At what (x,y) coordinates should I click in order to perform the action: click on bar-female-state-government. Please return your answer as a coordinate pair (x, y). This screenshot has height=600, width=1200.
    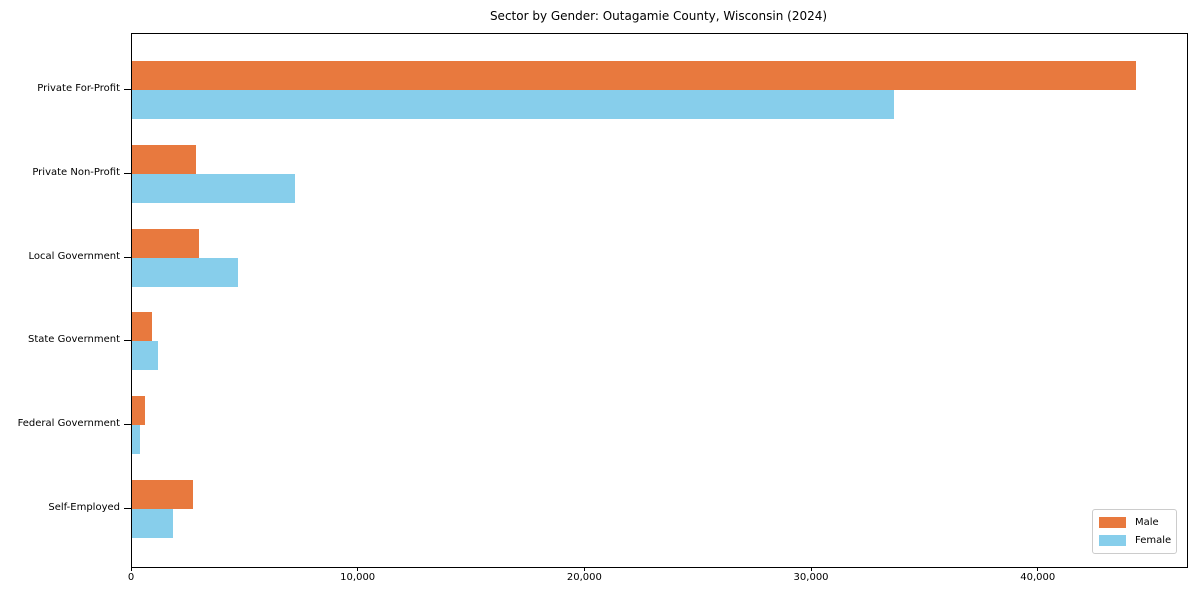
    Looking at the image, I should click on (145, 356).